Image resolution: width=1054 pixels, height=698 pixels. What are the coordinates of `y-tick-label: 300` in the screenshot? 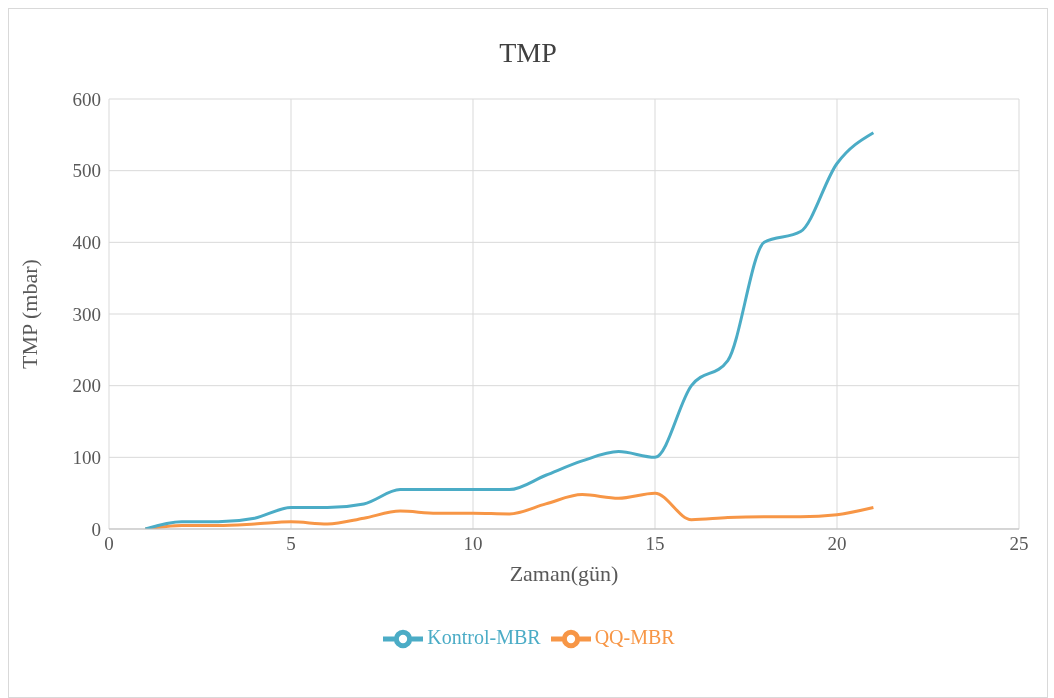 It's located at (86, 314).